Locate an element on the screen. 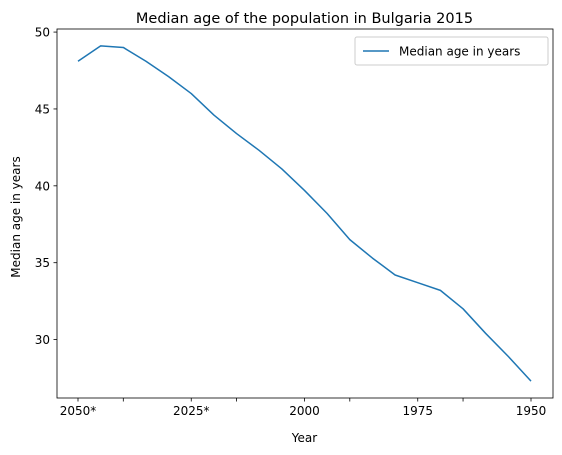 The image size is (562, 455). legend-label: Median age in years is located at coordinates (459, 52).